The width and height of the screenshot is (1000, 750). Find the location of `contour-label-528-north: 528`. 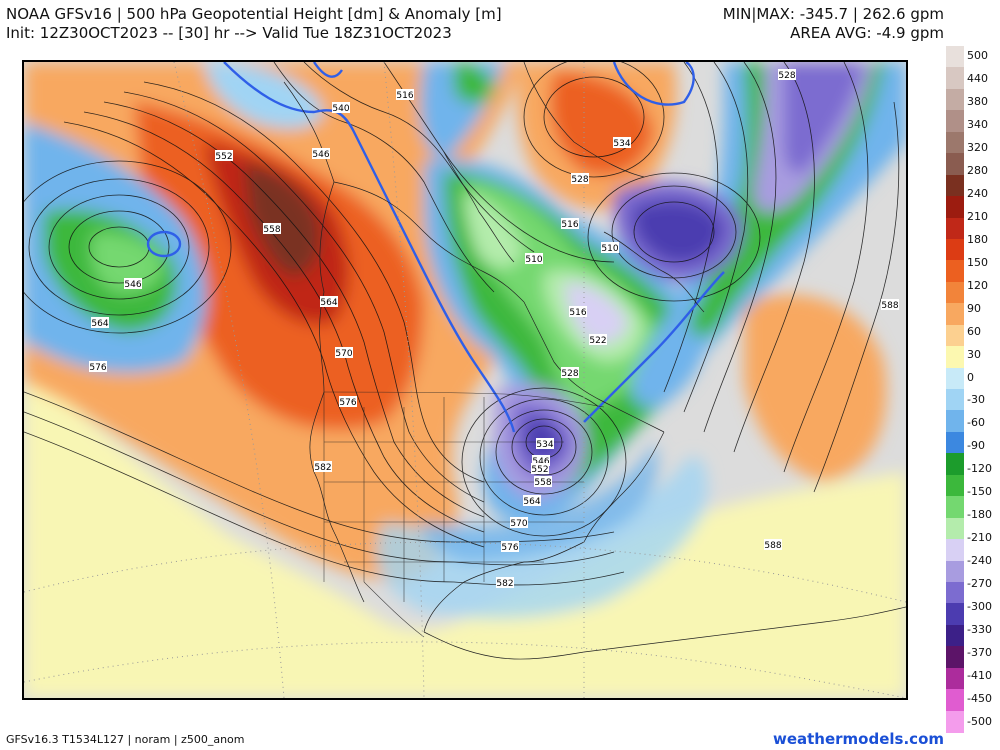

contour-label-528-north: 528 is located at coordinates (787, 75).